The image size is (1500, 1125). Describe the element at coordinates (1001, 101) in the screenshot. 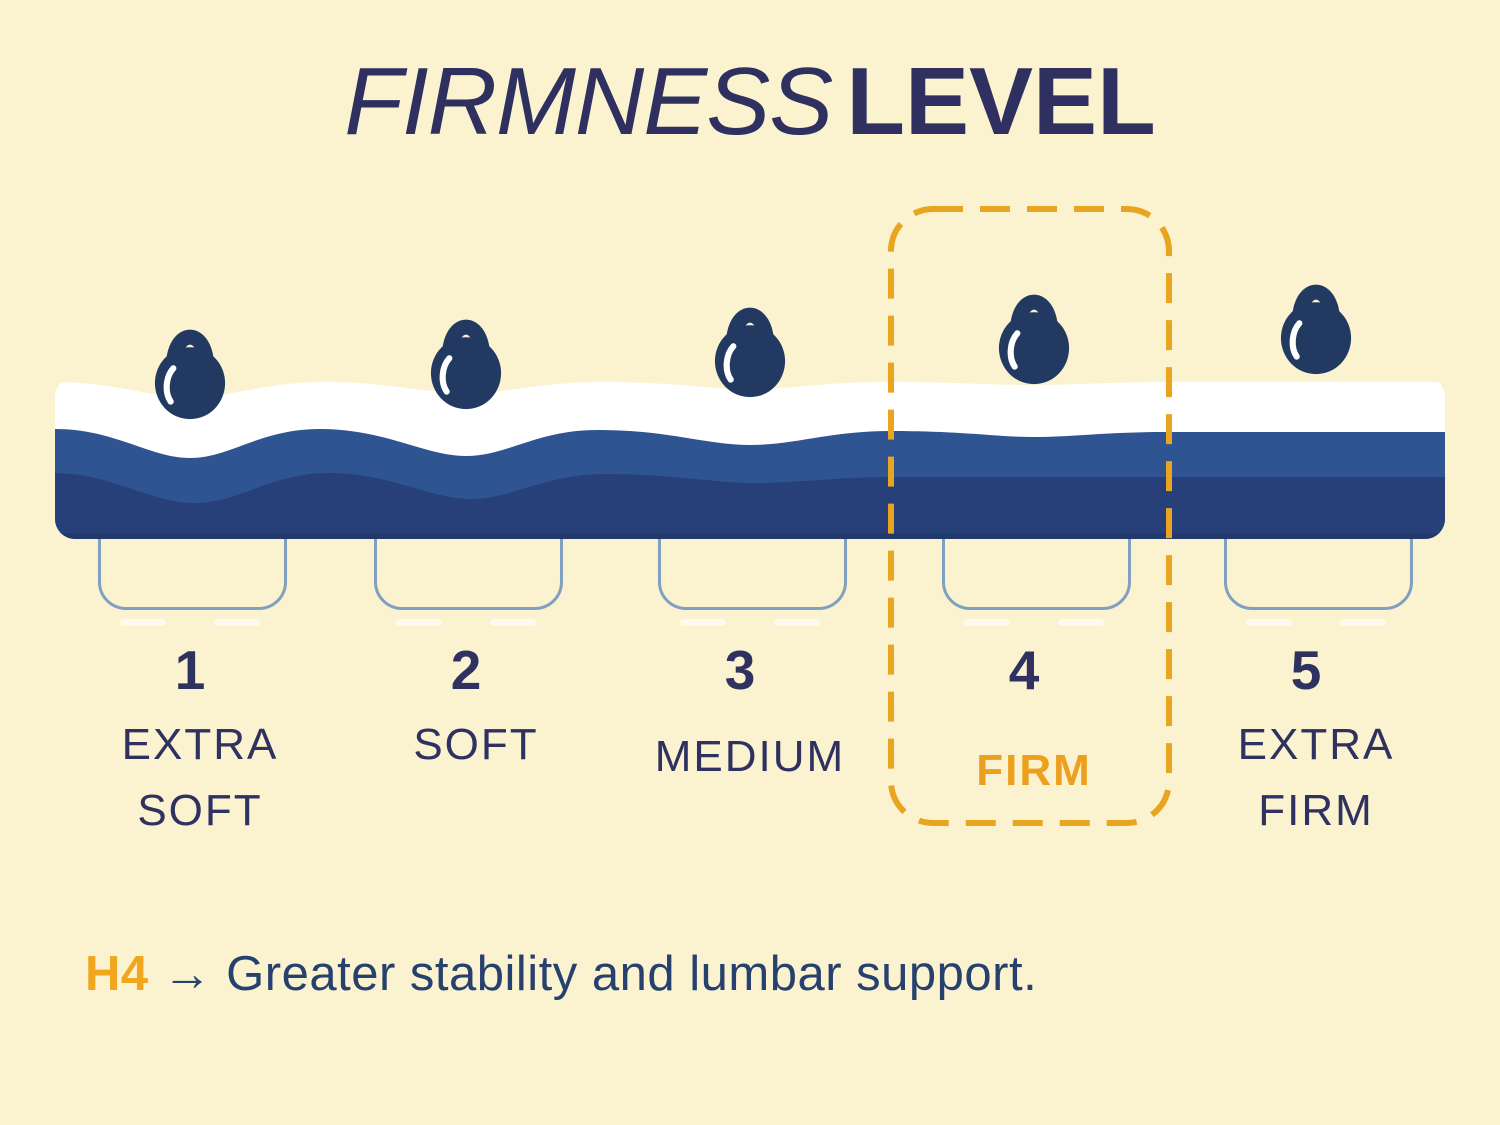

I see `title-word-level: LEVEL` at that location.